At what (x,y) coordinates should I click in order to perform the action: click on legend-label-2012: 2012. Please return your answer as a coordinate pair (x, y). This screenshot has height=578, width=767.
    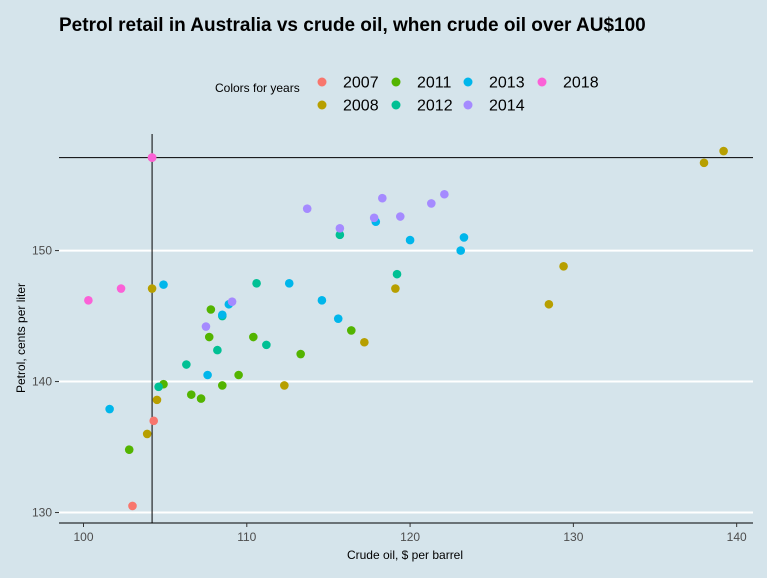
    Looking at the image, I should click on (435, 106).